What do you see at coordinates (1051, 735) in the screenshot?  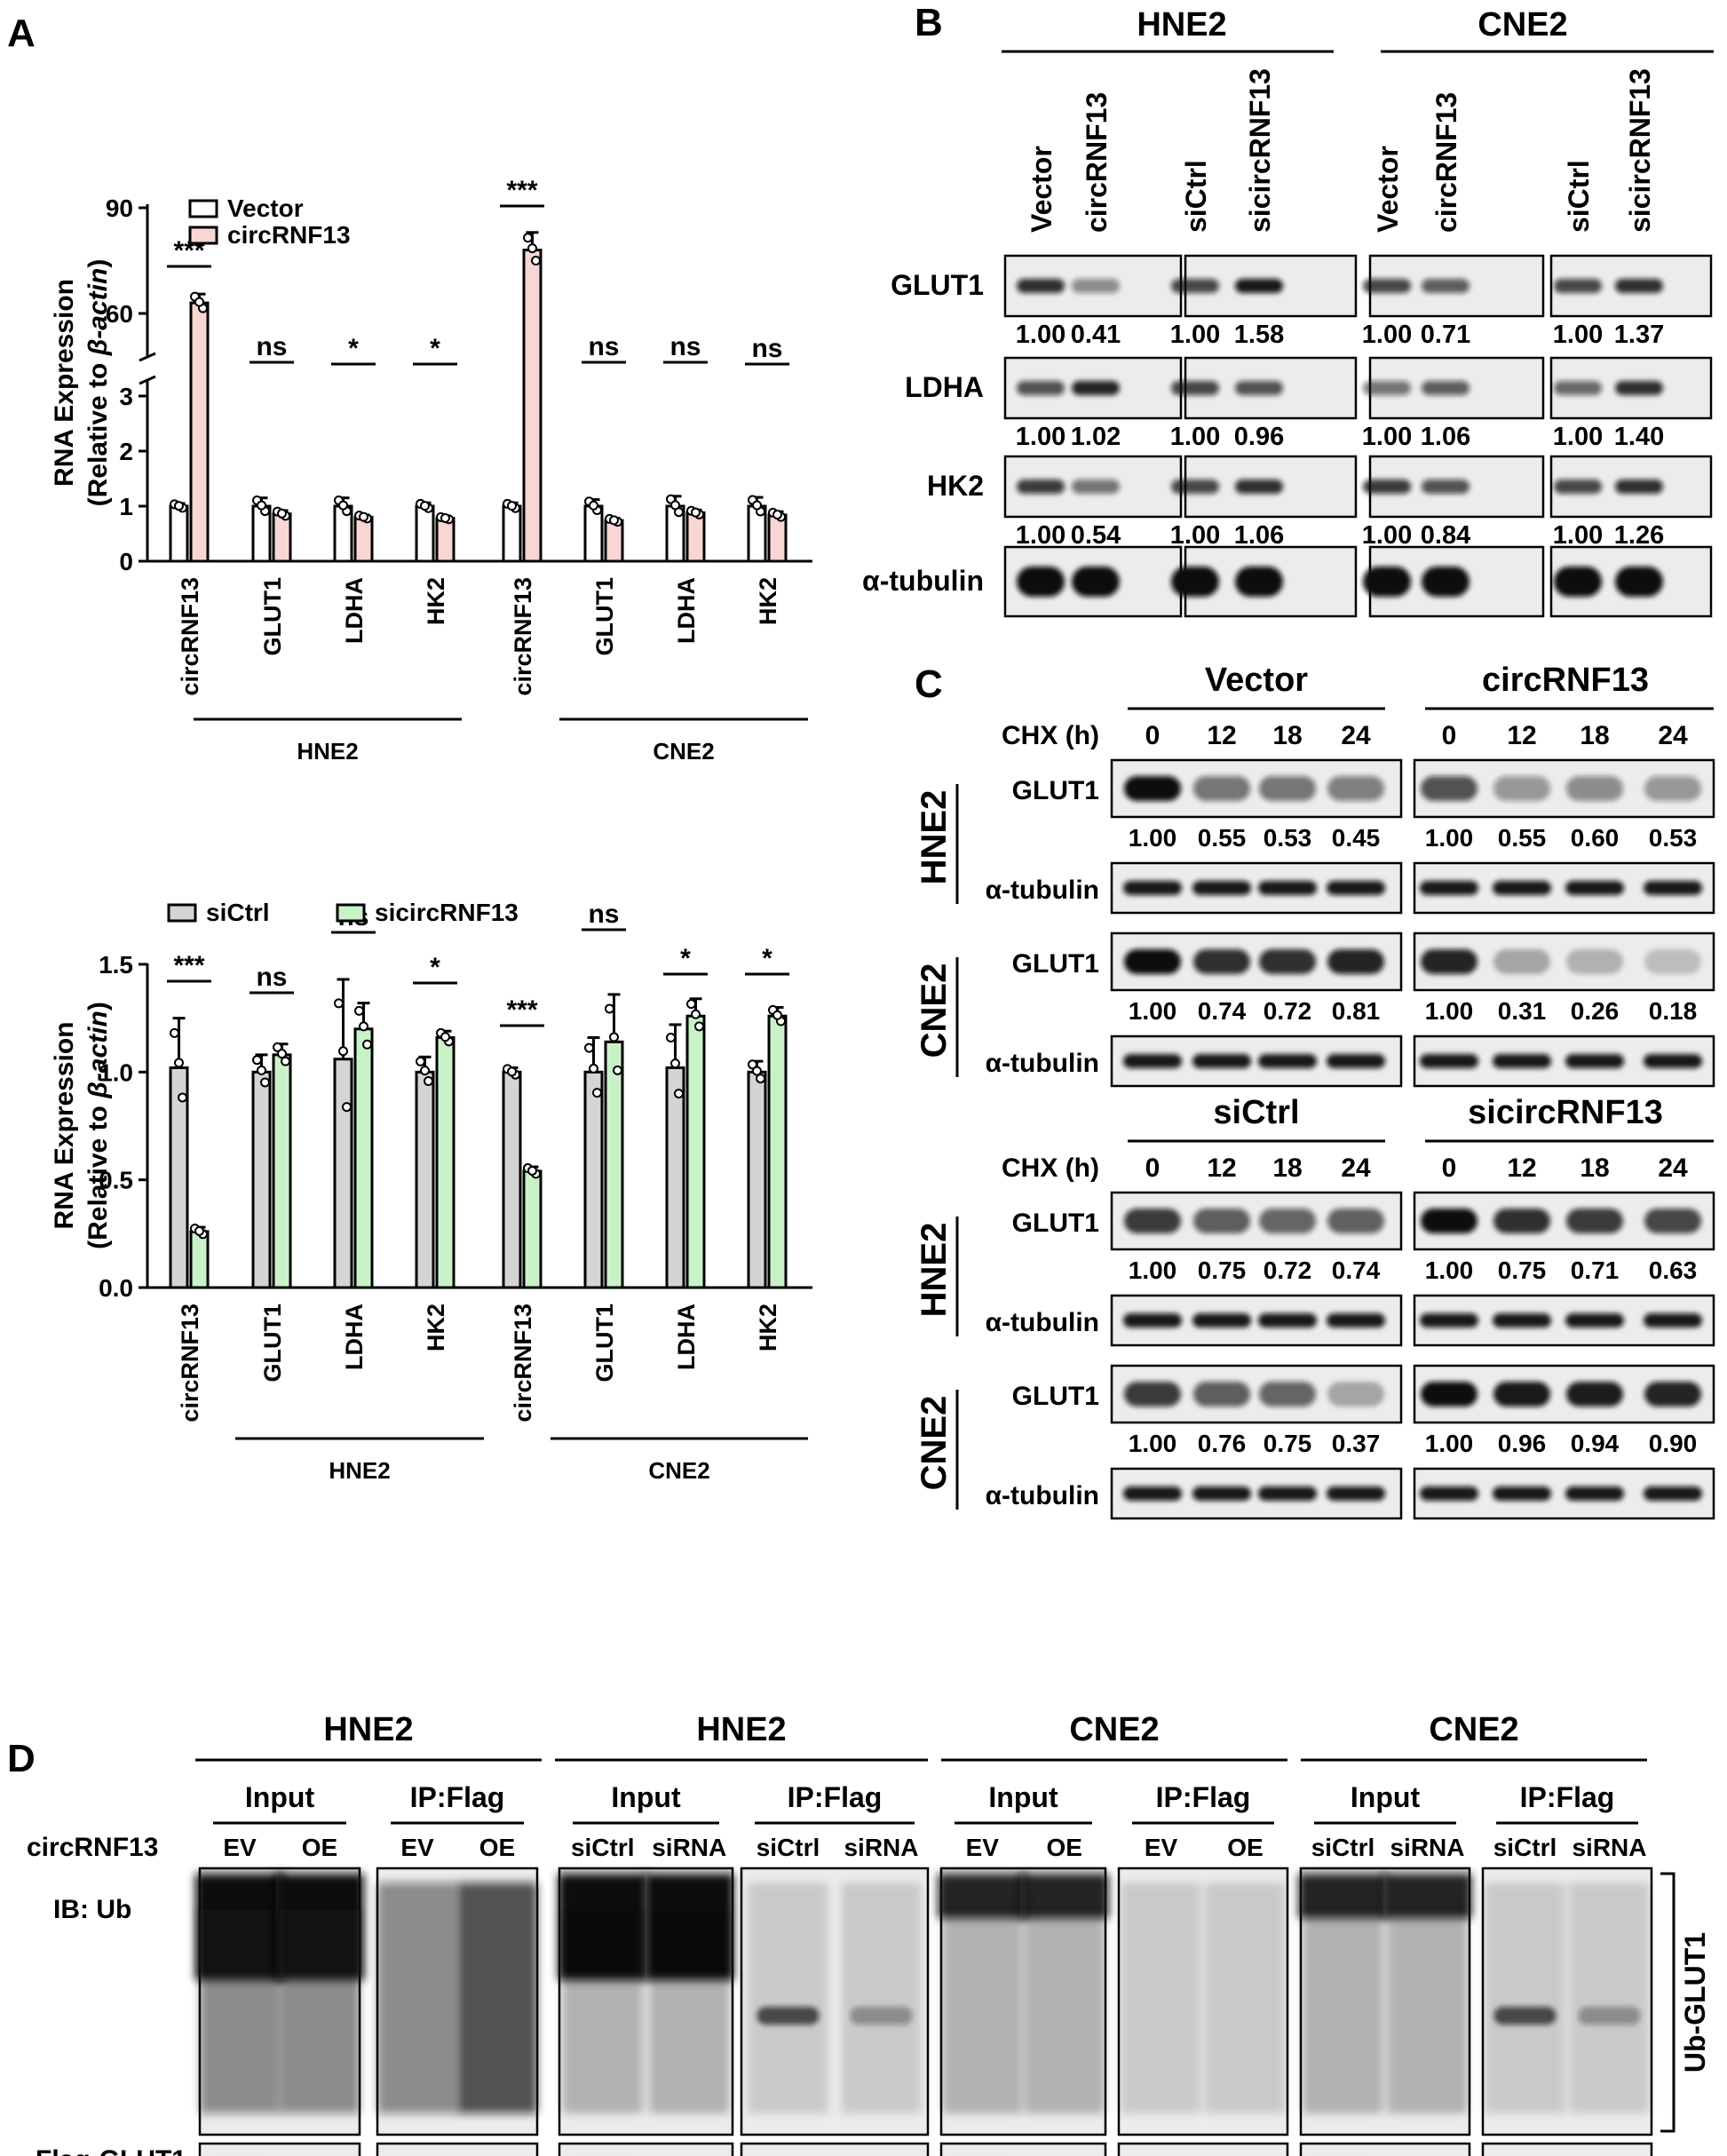 I see `chx-label: CHX (h)` at bounding box center [1051, 735].